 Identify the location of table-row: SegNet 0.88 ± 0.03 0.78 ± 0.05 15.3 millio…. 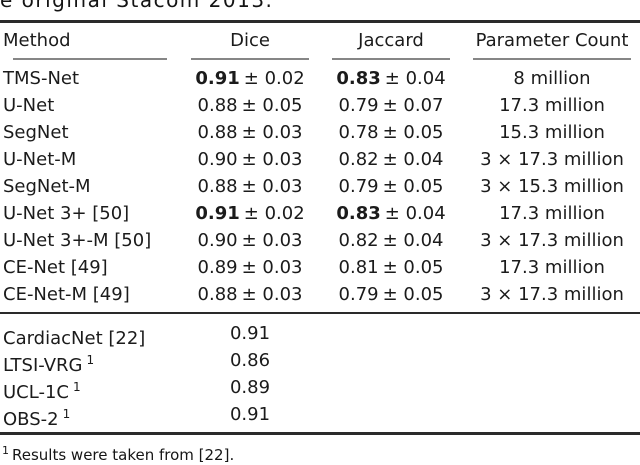
(320, 132).